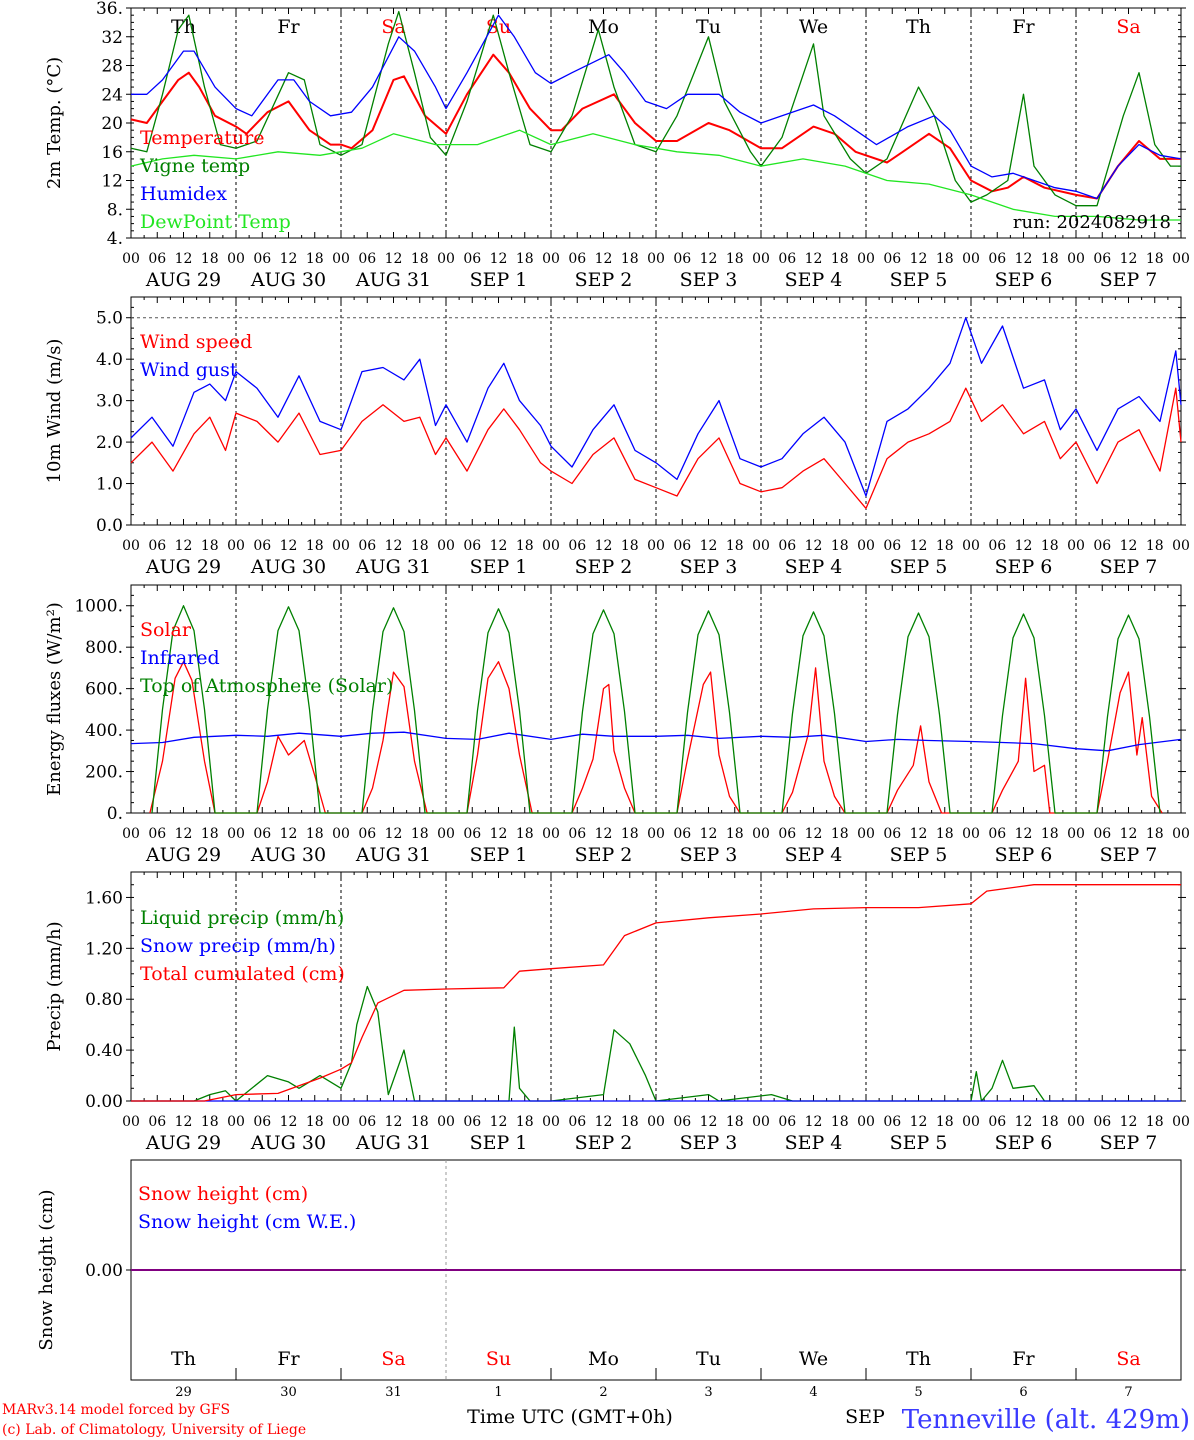  Describe the element at coordinates (499, 1143) in the screenshot. I see `date-label: SEP 1` at that location.